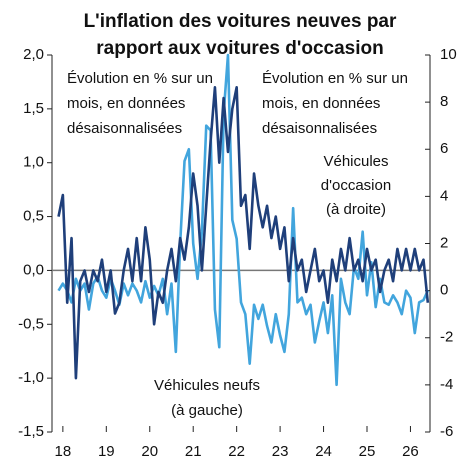 This screenshot has height=466, width=474. What do you see at coordinates (149, 451) in the screenshot?
I see `x-tick-label: 20` at bounding box center [149, 451].